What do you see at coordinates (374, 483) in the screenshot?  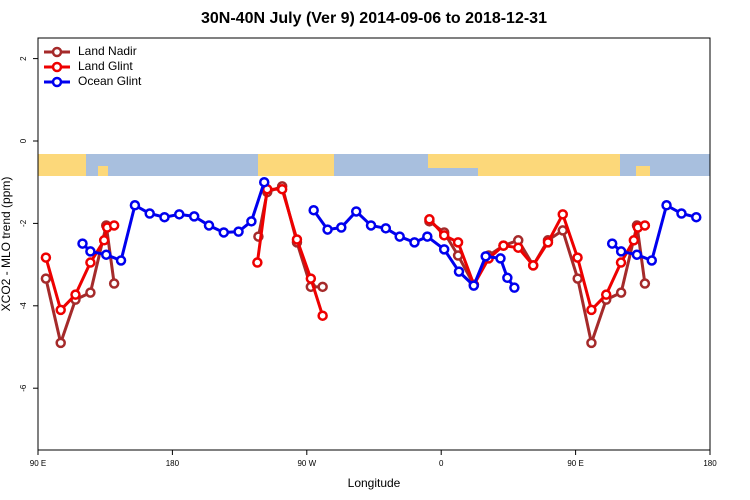 I see `x-axis-label: Longitude` at bounding box center [374, 483].